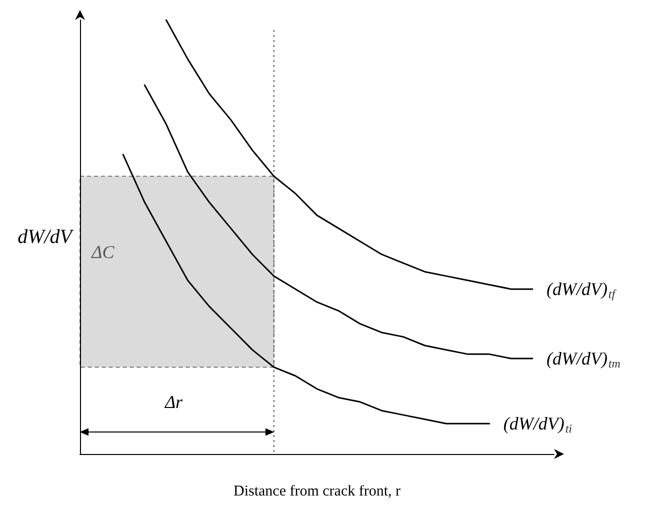  What do you see at coordinates (46, 237) in the screenshot?
I see `y-axis-title: dW/dV` at bounding box center [46, 237].